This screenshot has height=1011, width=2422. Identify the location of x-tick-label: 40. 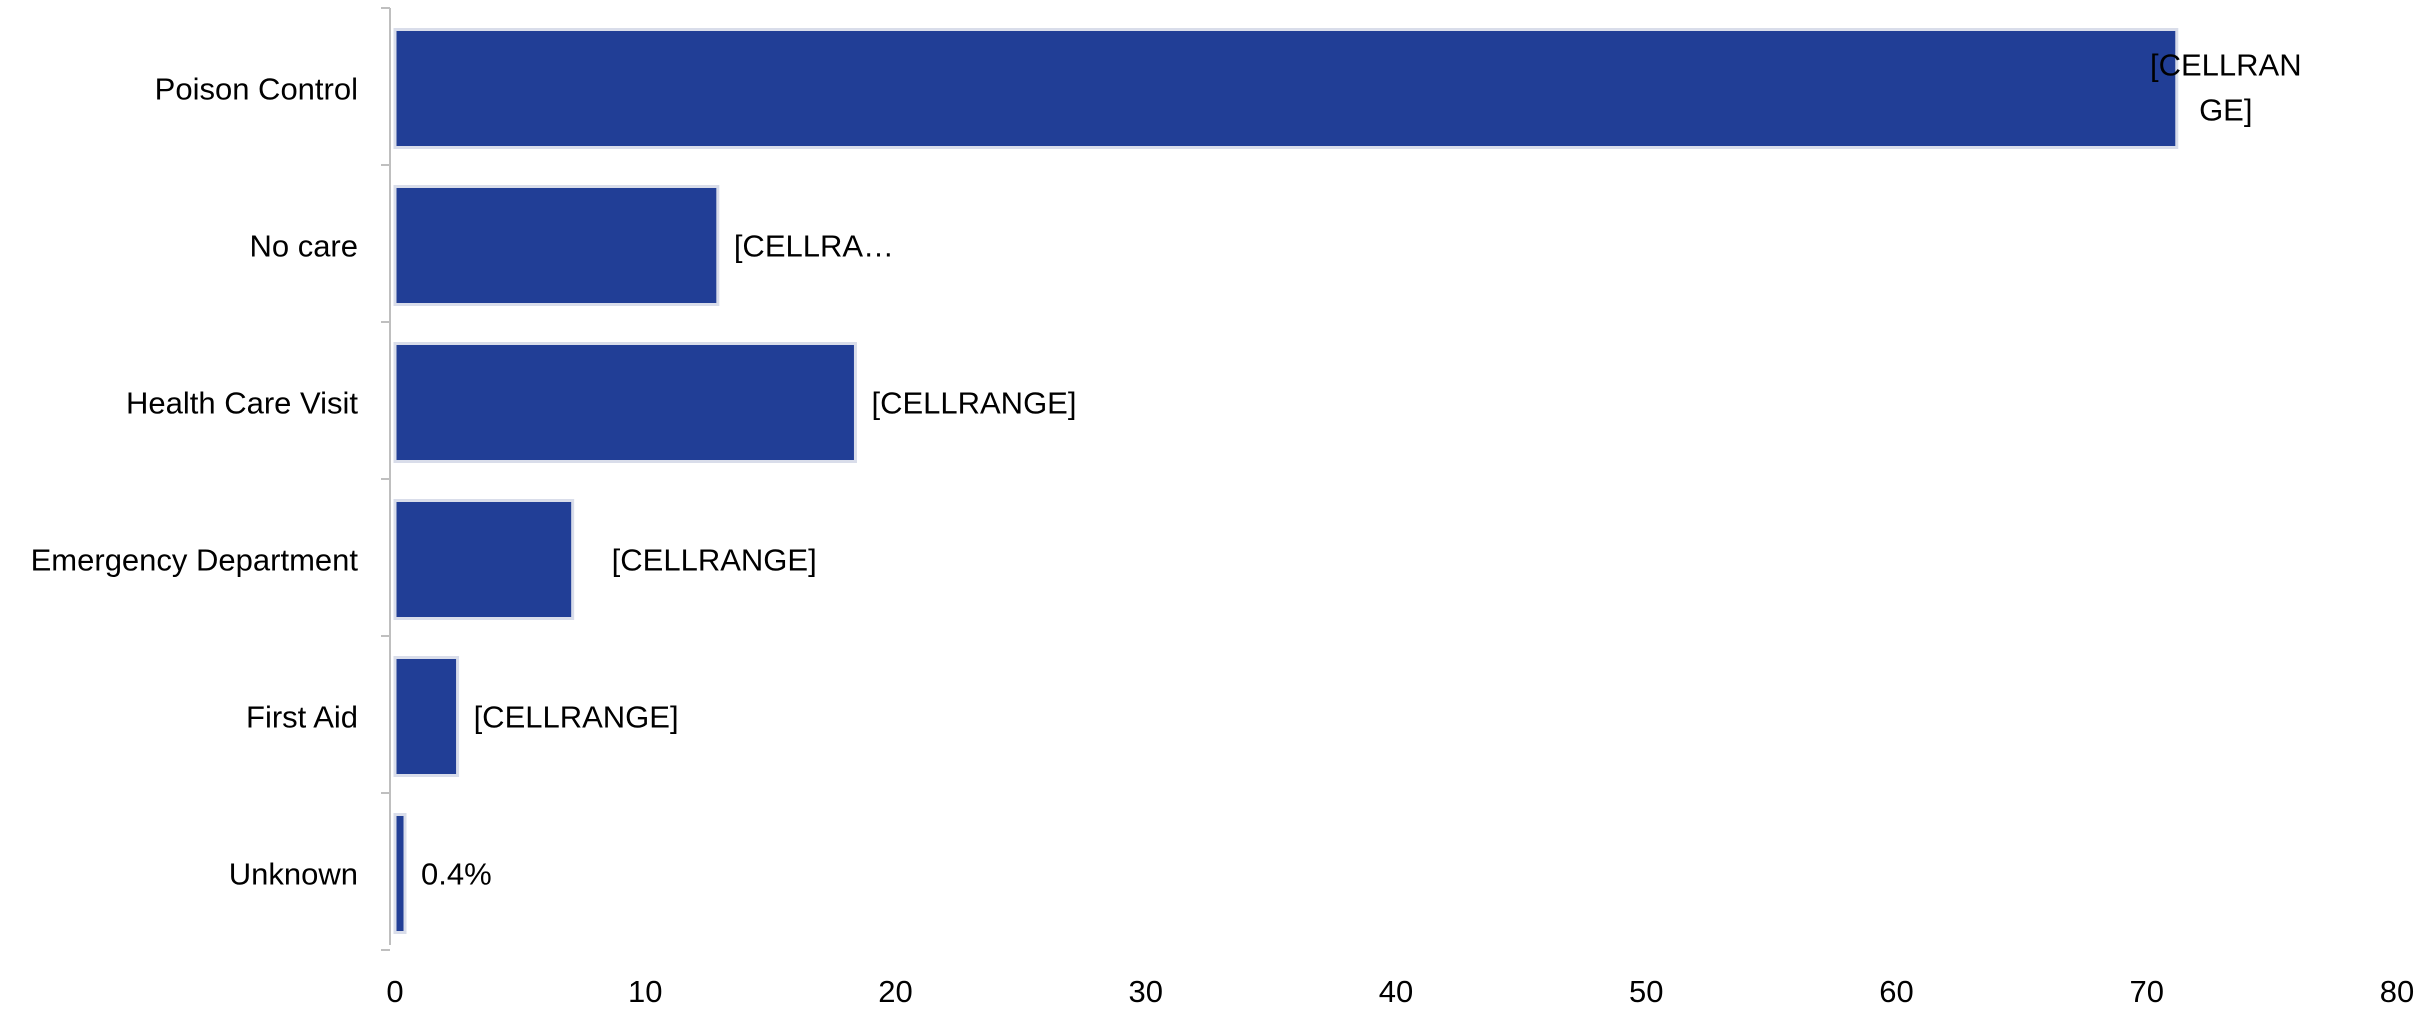
(1396, 991).